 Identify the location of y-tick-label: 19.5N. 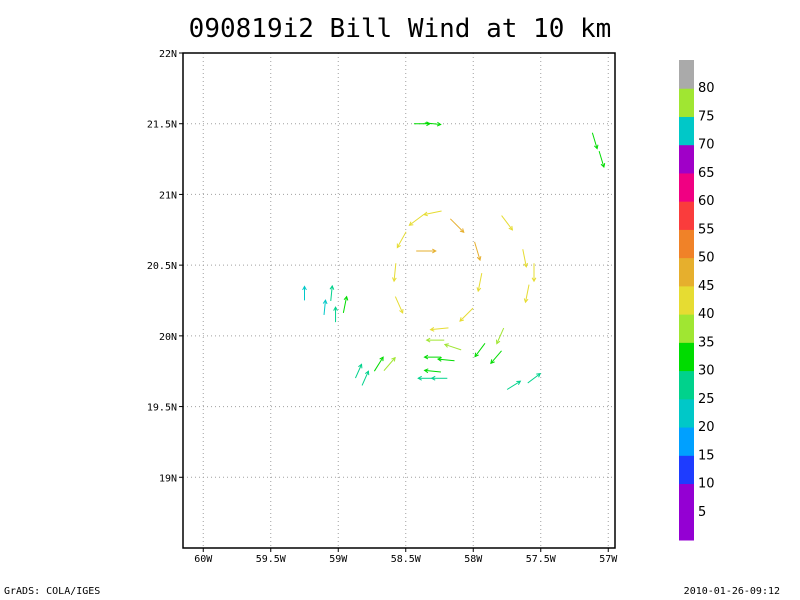
(162, 408).